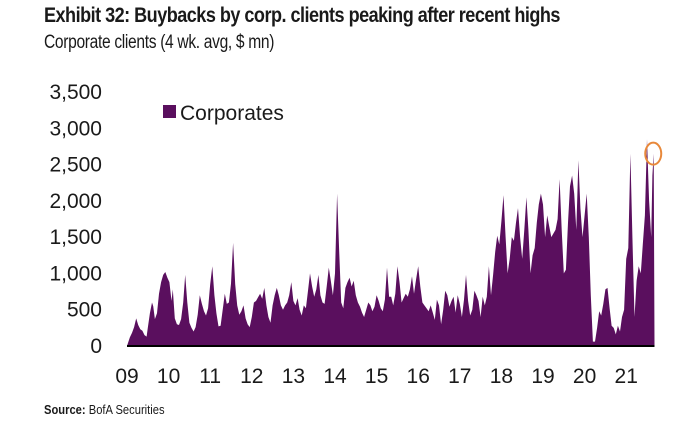  Describe the element at coordinates (75, 219) in the screenshot. I see `y-axis: 0 500 1,000 1,500 2,000 2,500 3,000 3,500` at that location.